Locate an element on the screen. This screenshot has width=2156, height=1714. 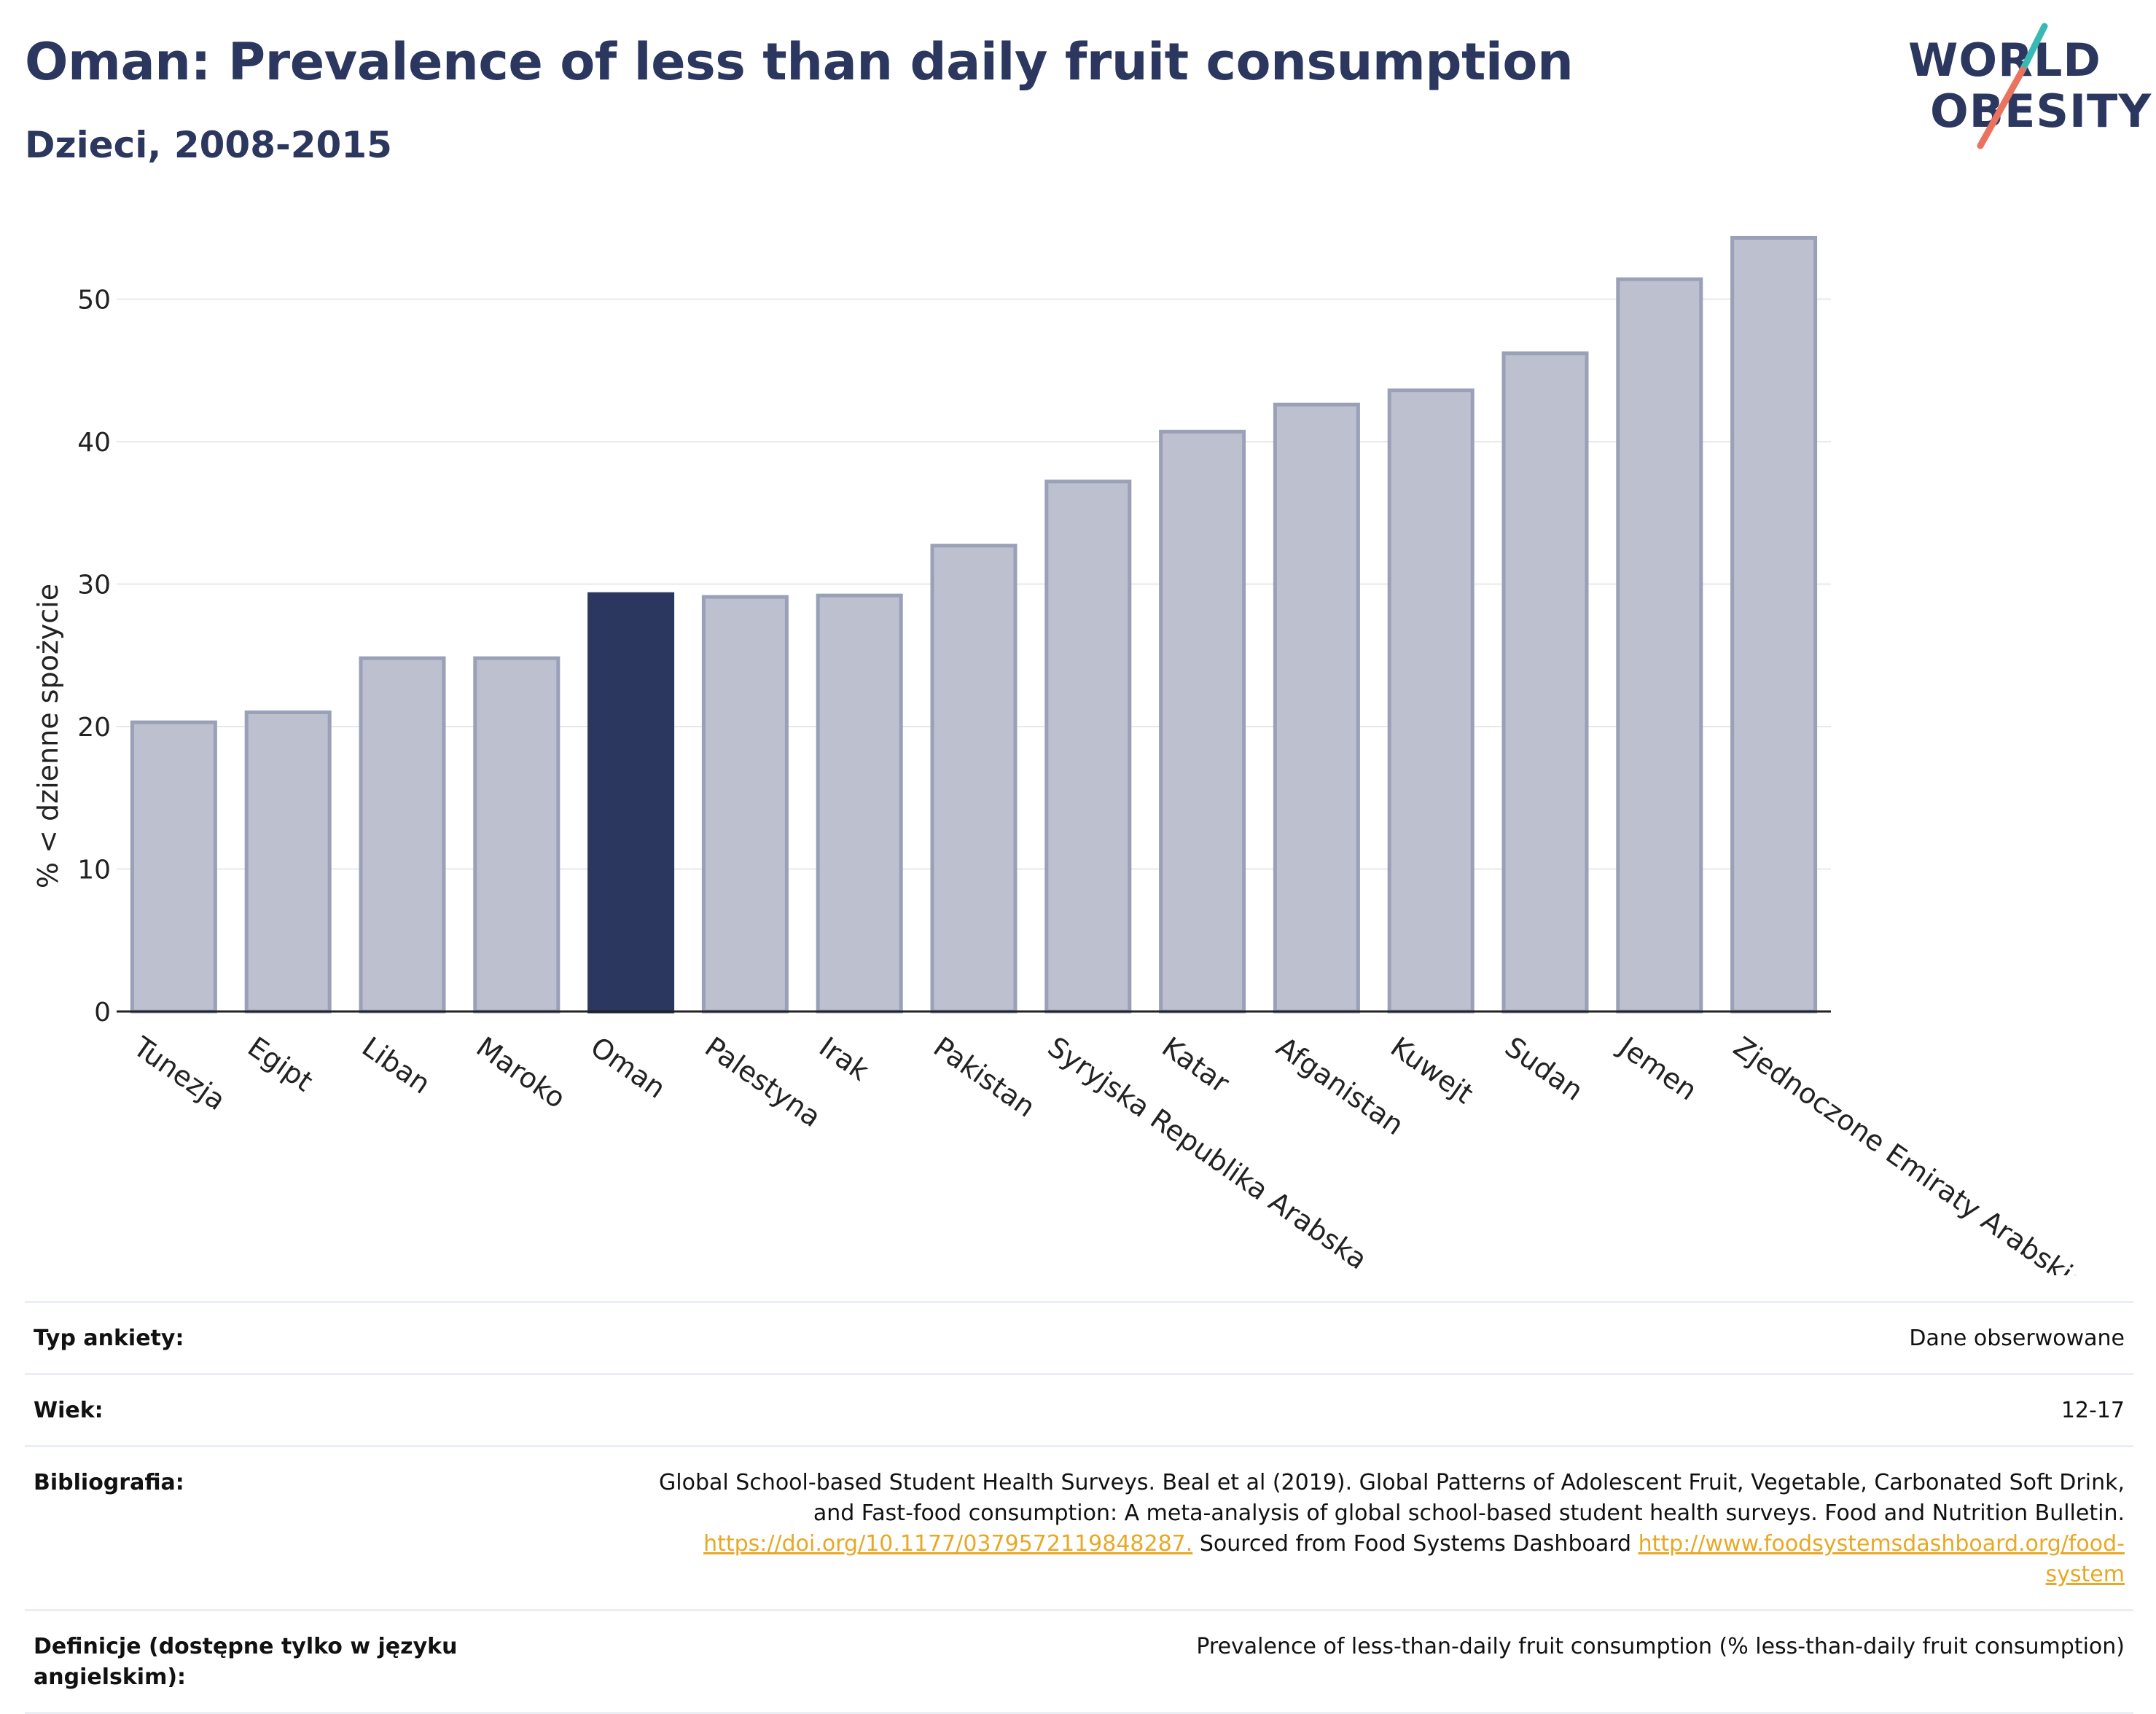
x-tick-label: Irak is located at coordinates (844, 1058).